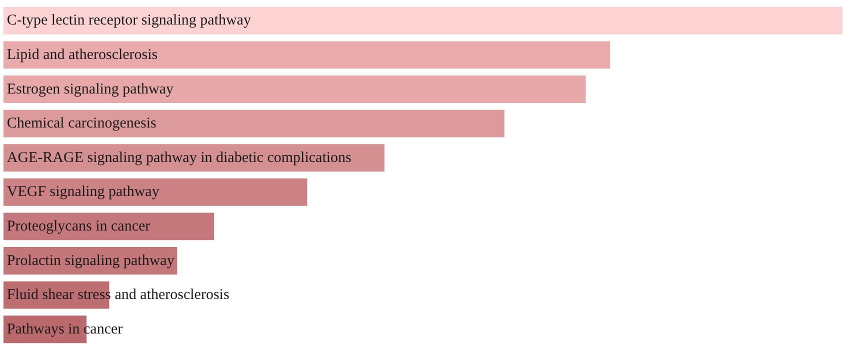 The width and height of the screenshot is (844, 349). Describe the element at coordinates (90, 89) in the screenshot. I see `y-tick-label: Estrogen signaling pathway` at that location.